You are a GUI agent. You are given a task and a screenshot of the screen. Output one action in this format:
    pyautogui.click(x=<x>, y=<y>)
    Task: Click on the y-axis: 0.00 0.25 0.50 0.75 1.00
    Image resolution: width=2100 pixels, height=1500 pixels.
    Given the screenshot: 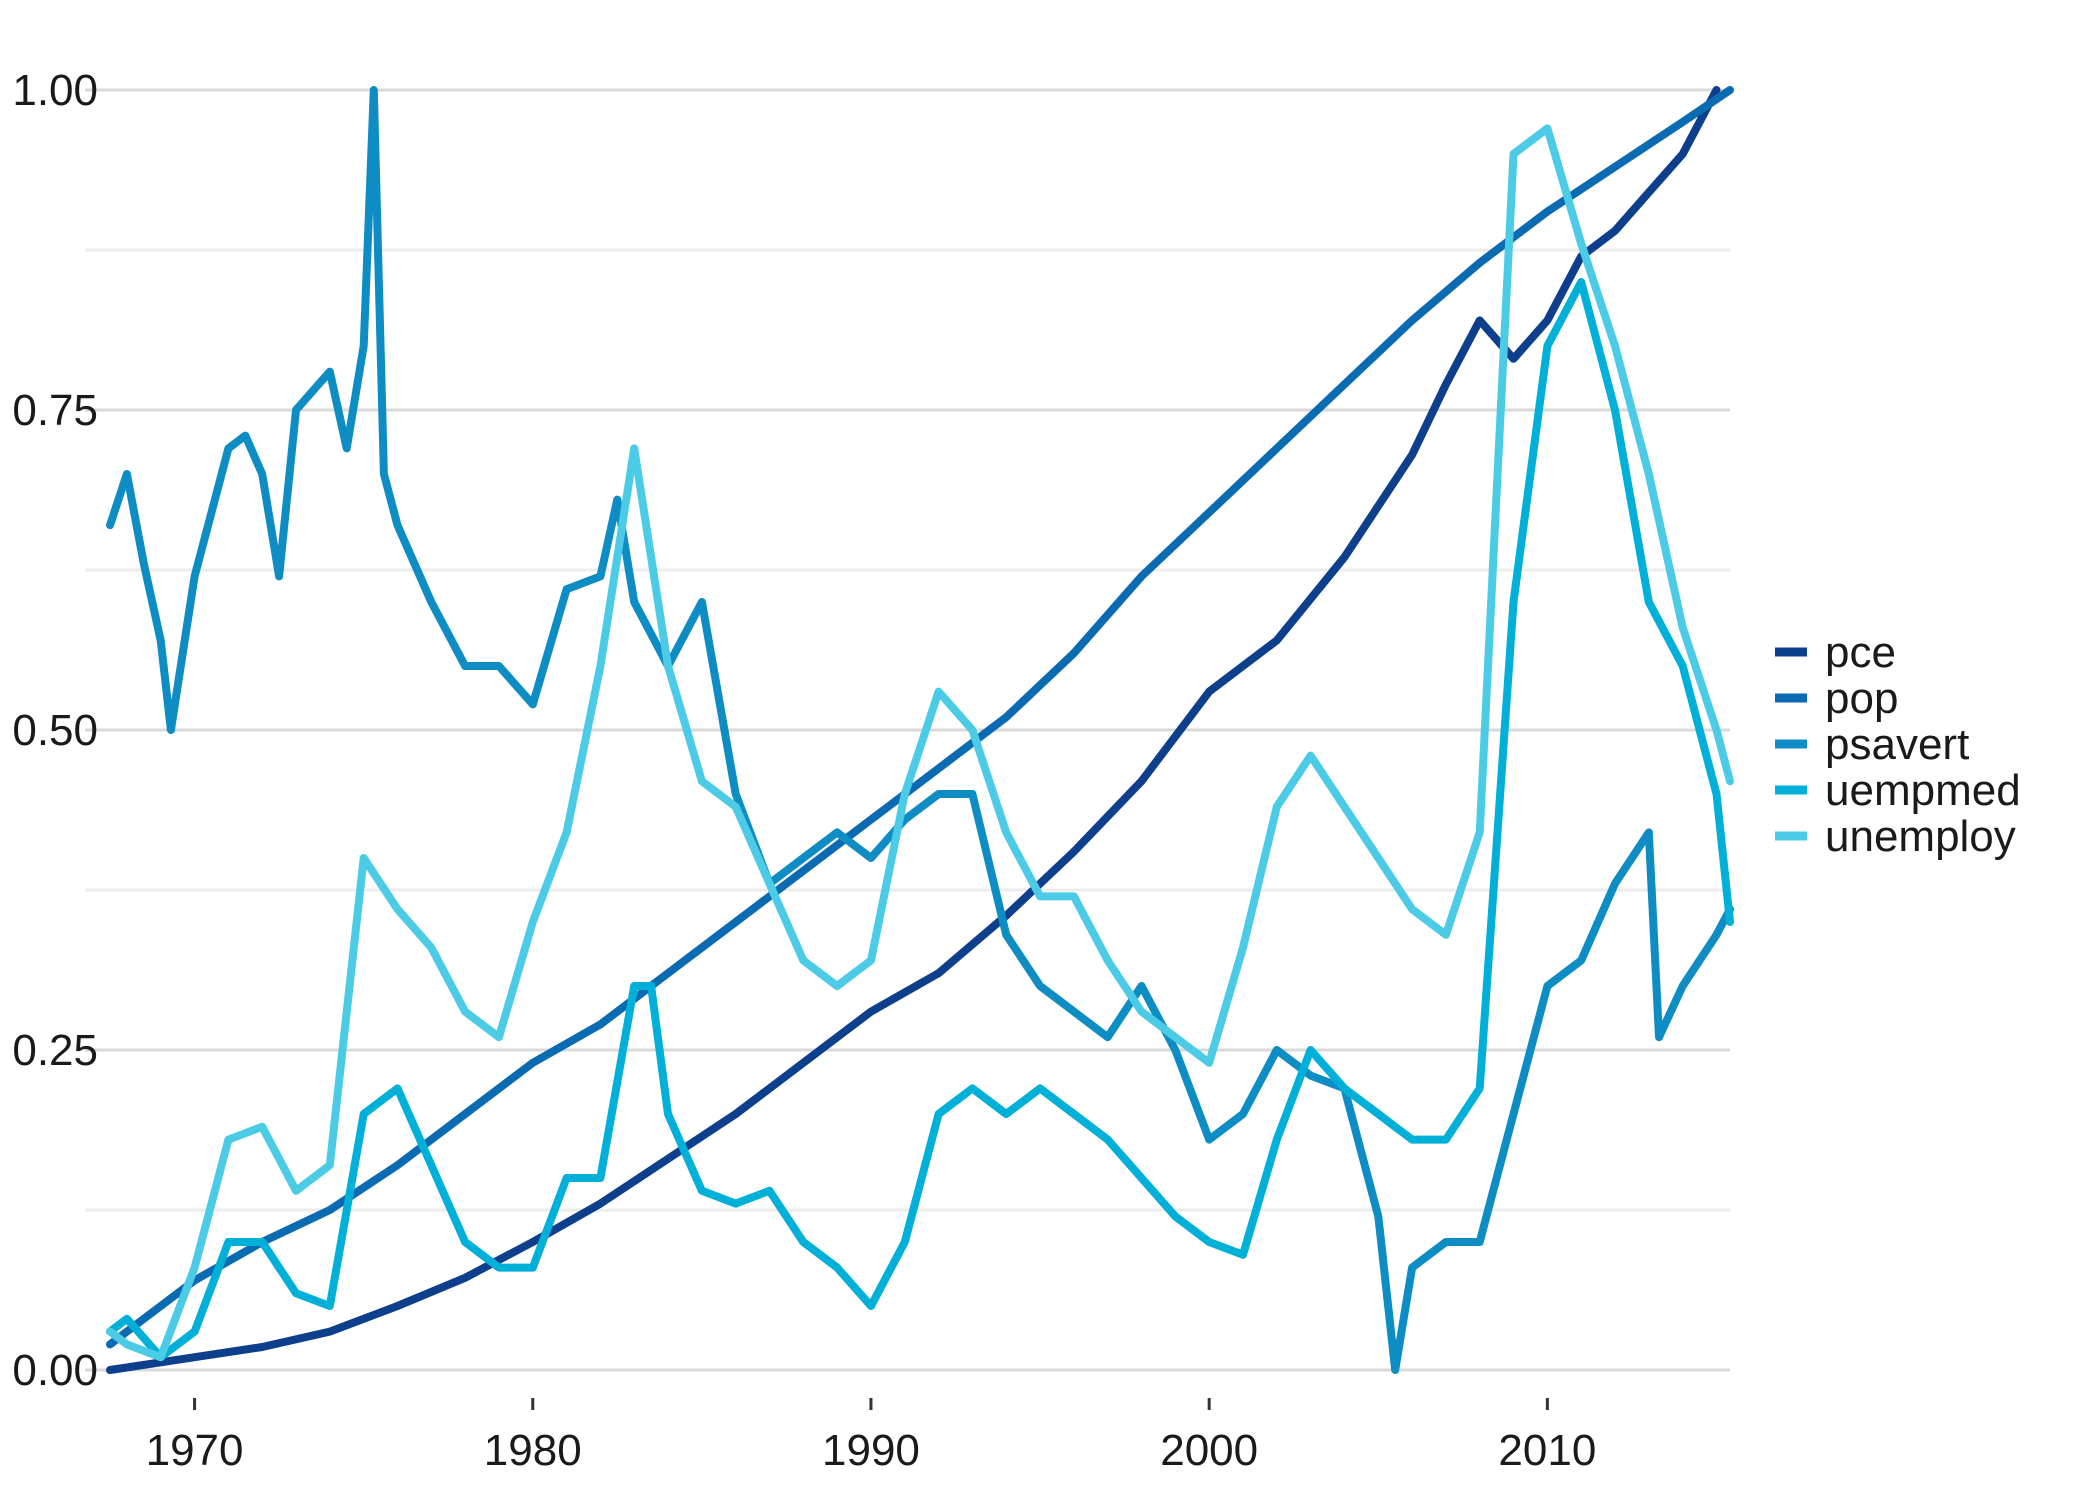 What is the action you would take?
    pyautogui.click(x=55, y=730)
    